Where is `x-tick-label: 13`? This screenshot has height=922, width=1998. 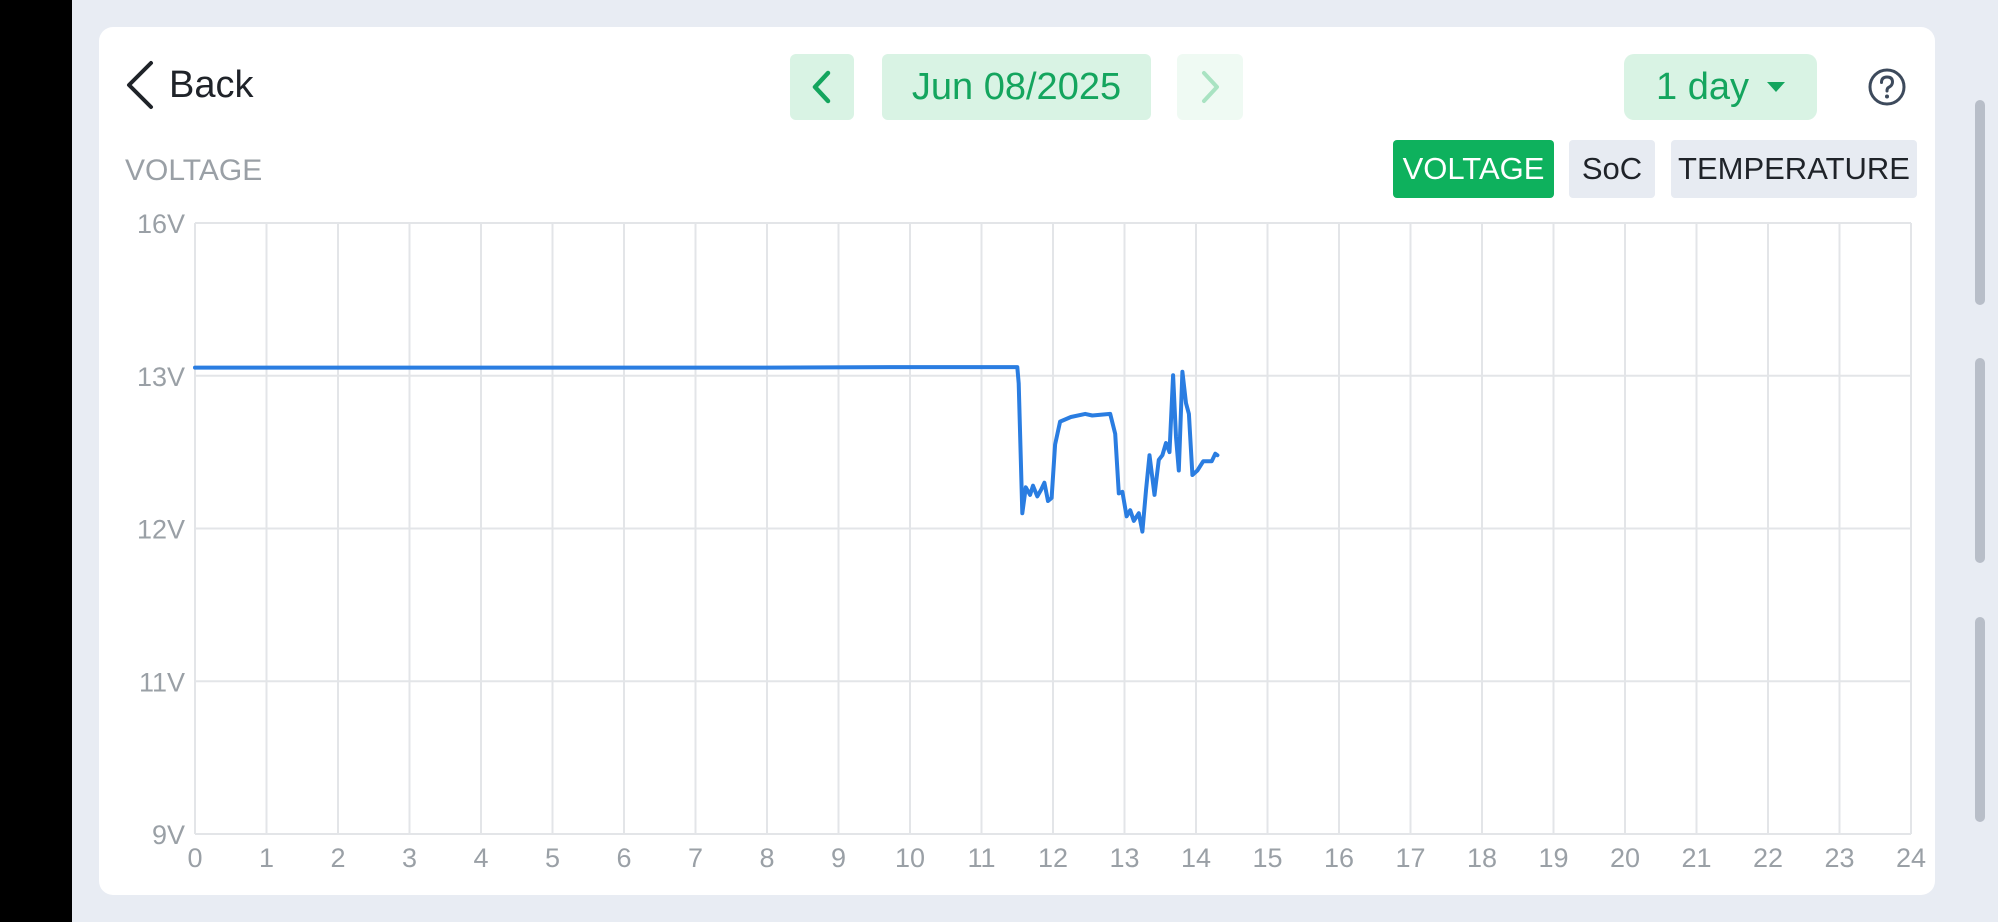
x-tick-label: 13 is located at coordinates (1124, 858).